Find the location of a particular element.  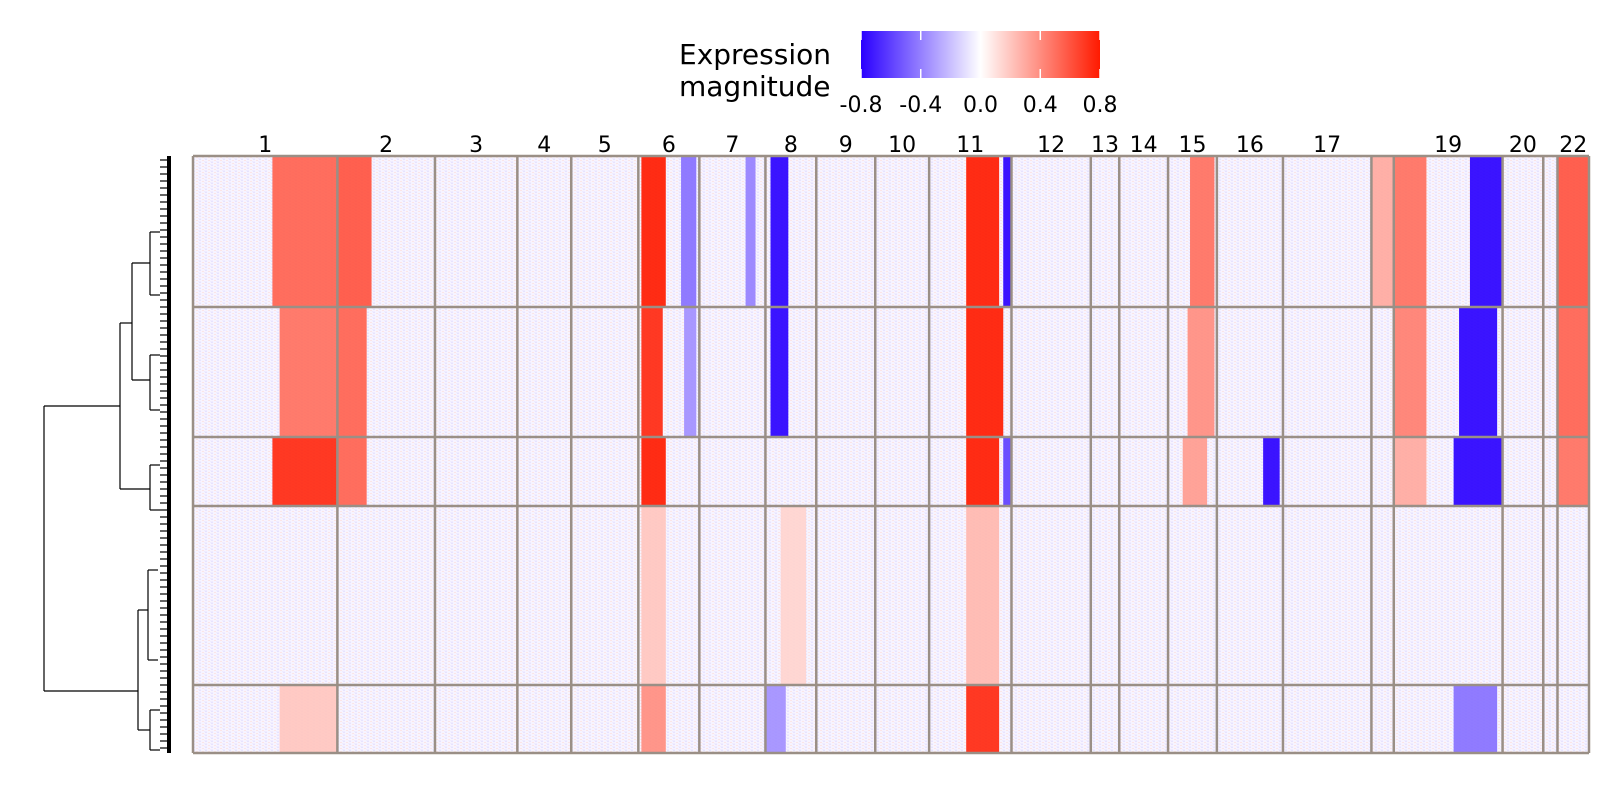

legend-tick-label: -0.4 is located at coordinates (920, 105).